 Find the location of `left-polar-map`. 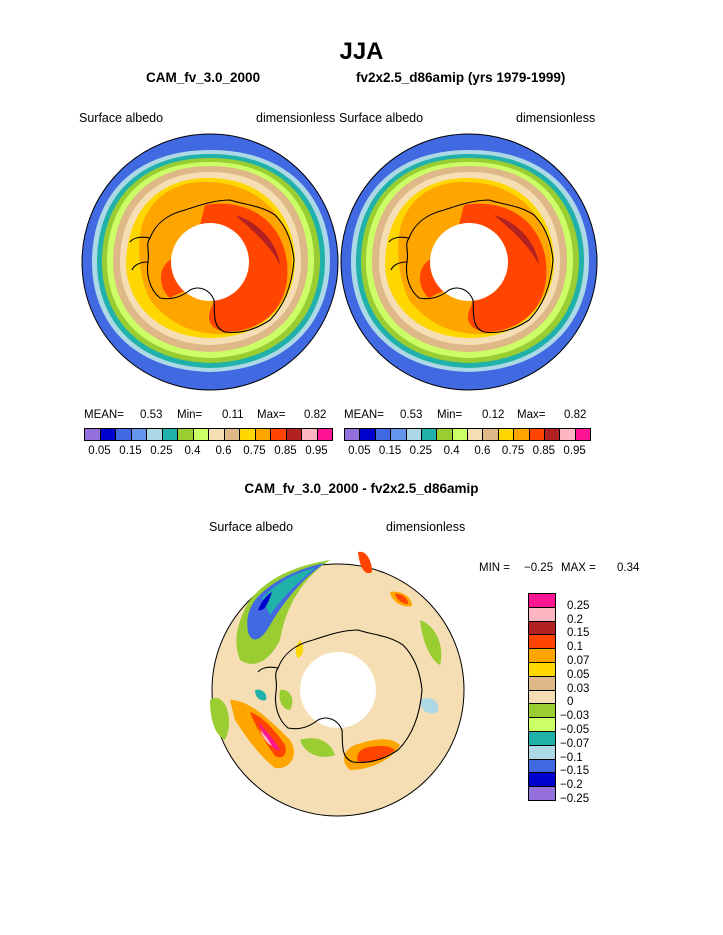

left-polar-map is located at coordinates (210, 262).